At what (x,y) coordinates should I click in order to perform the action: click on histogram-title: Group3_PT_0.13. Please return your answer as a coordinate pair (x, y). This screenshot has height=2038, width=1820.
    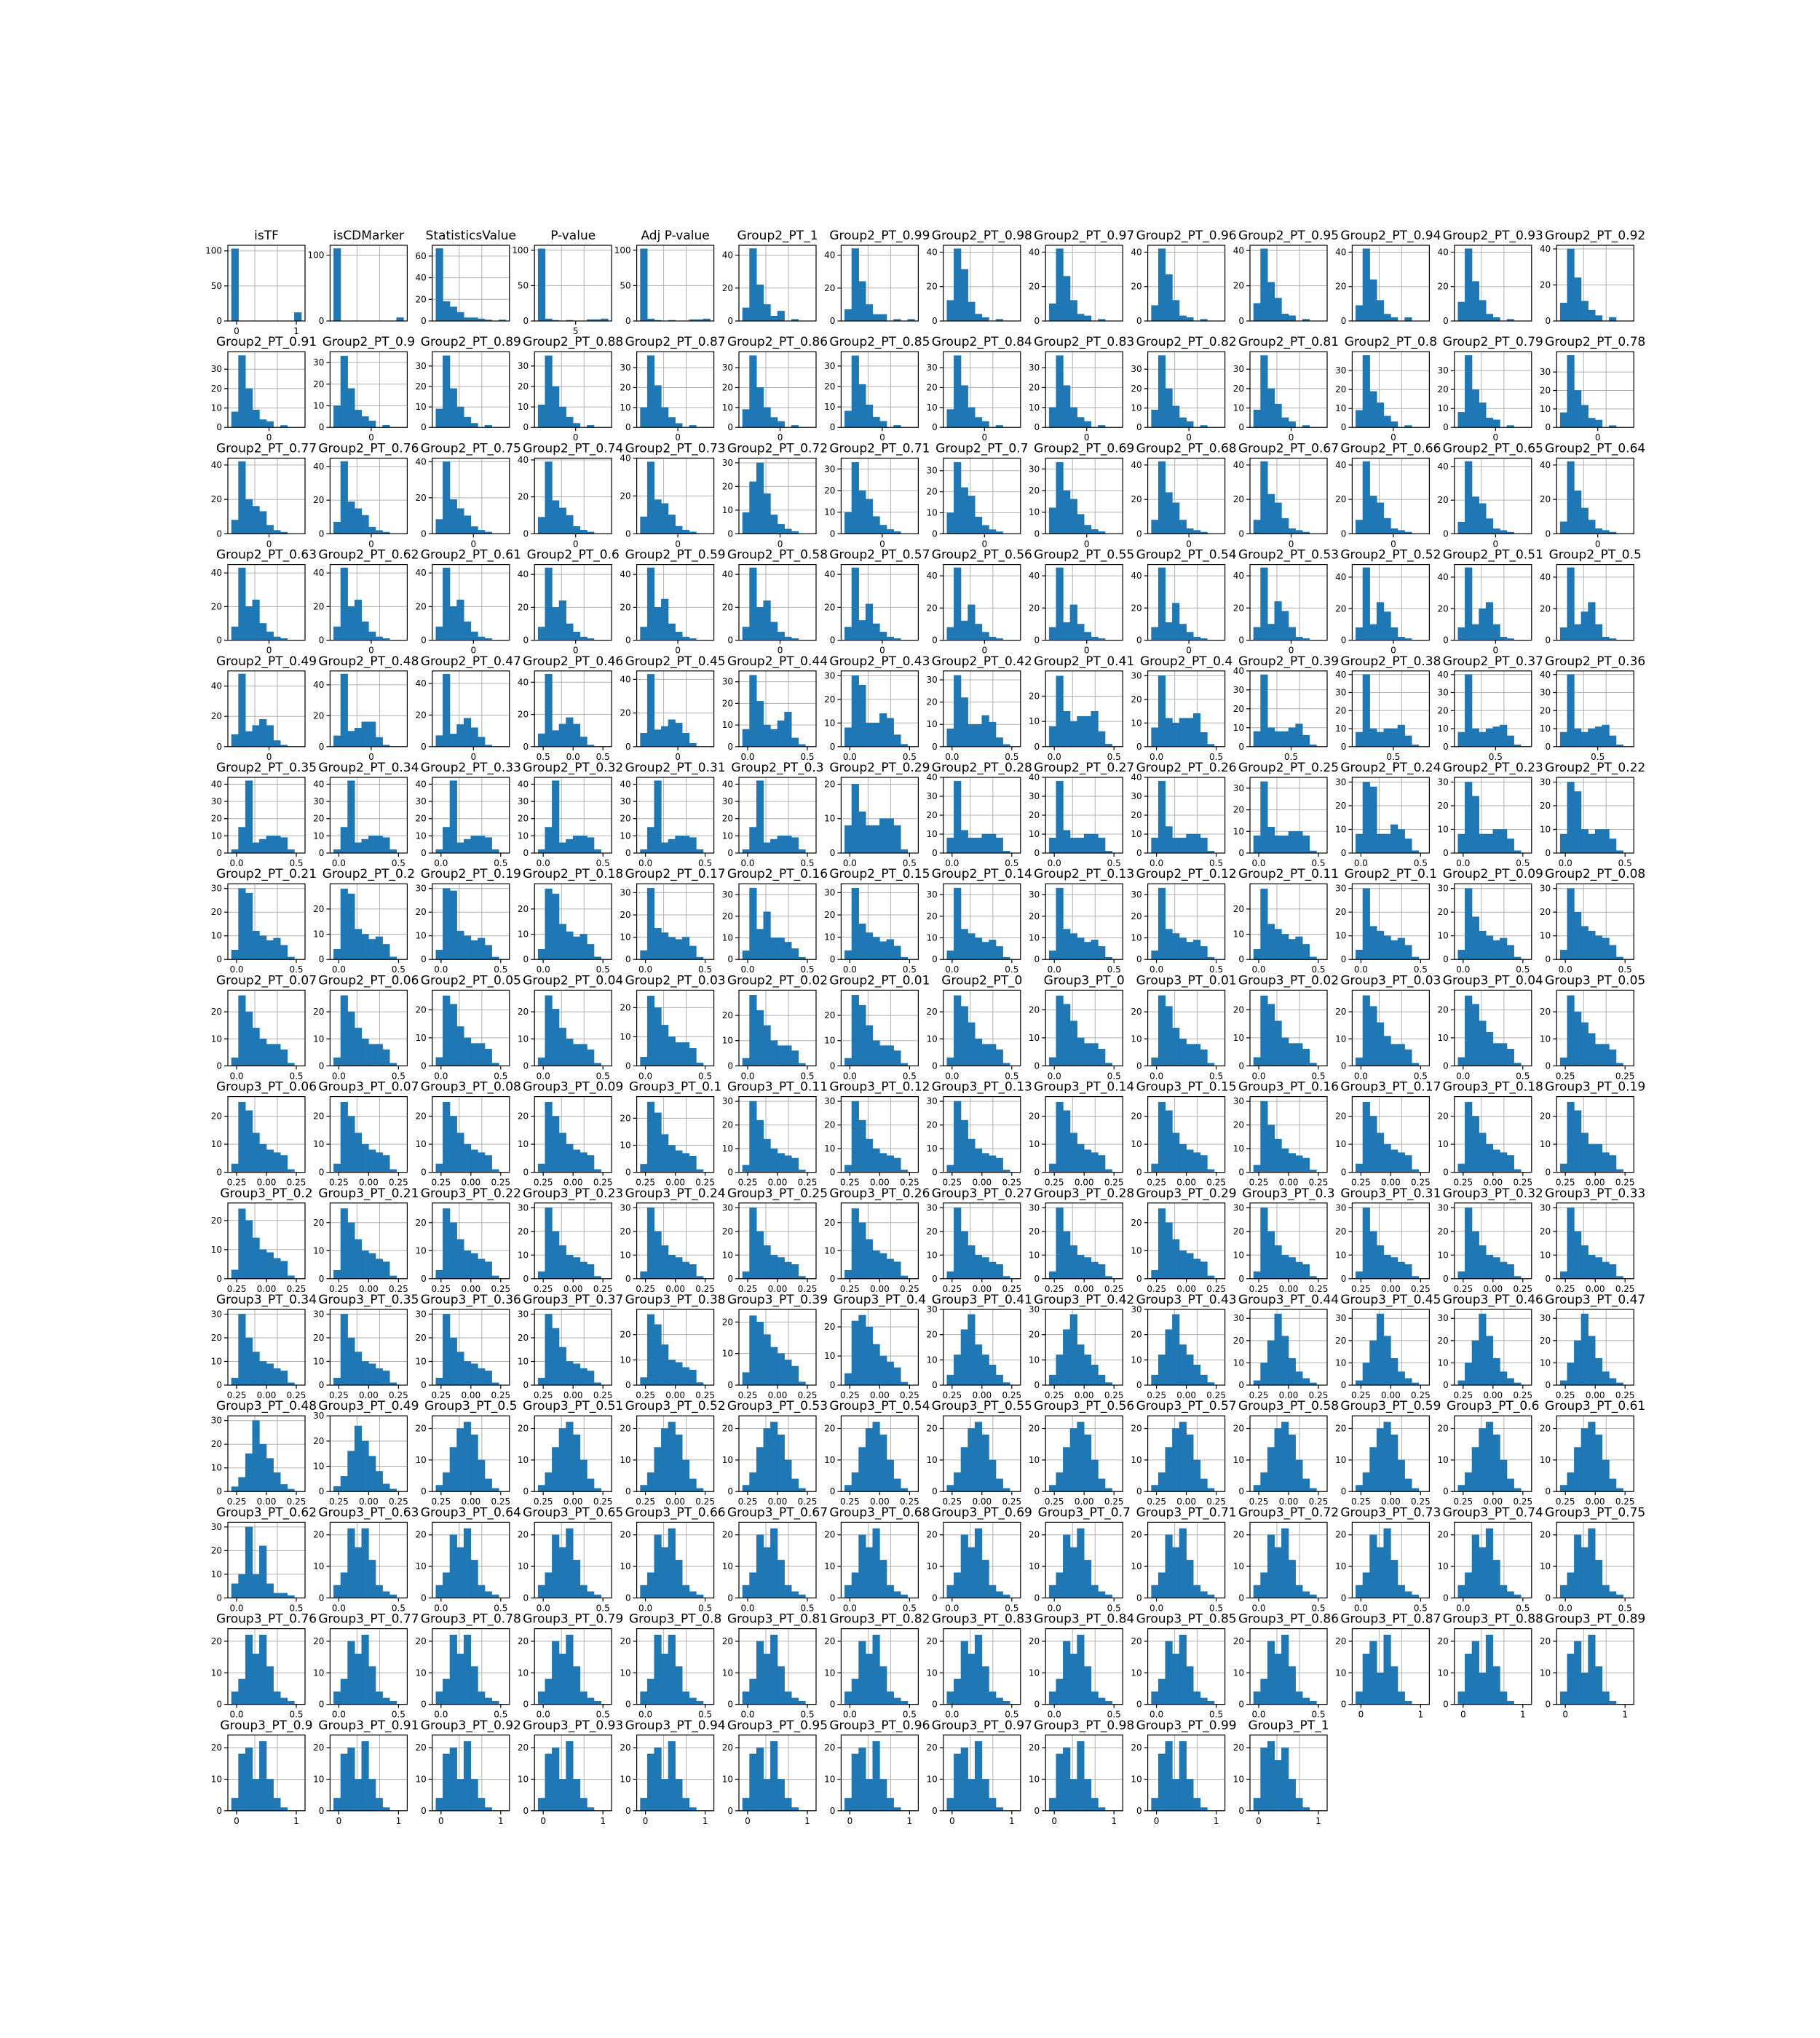
    Looking at the image, I should click on (982, 1087).